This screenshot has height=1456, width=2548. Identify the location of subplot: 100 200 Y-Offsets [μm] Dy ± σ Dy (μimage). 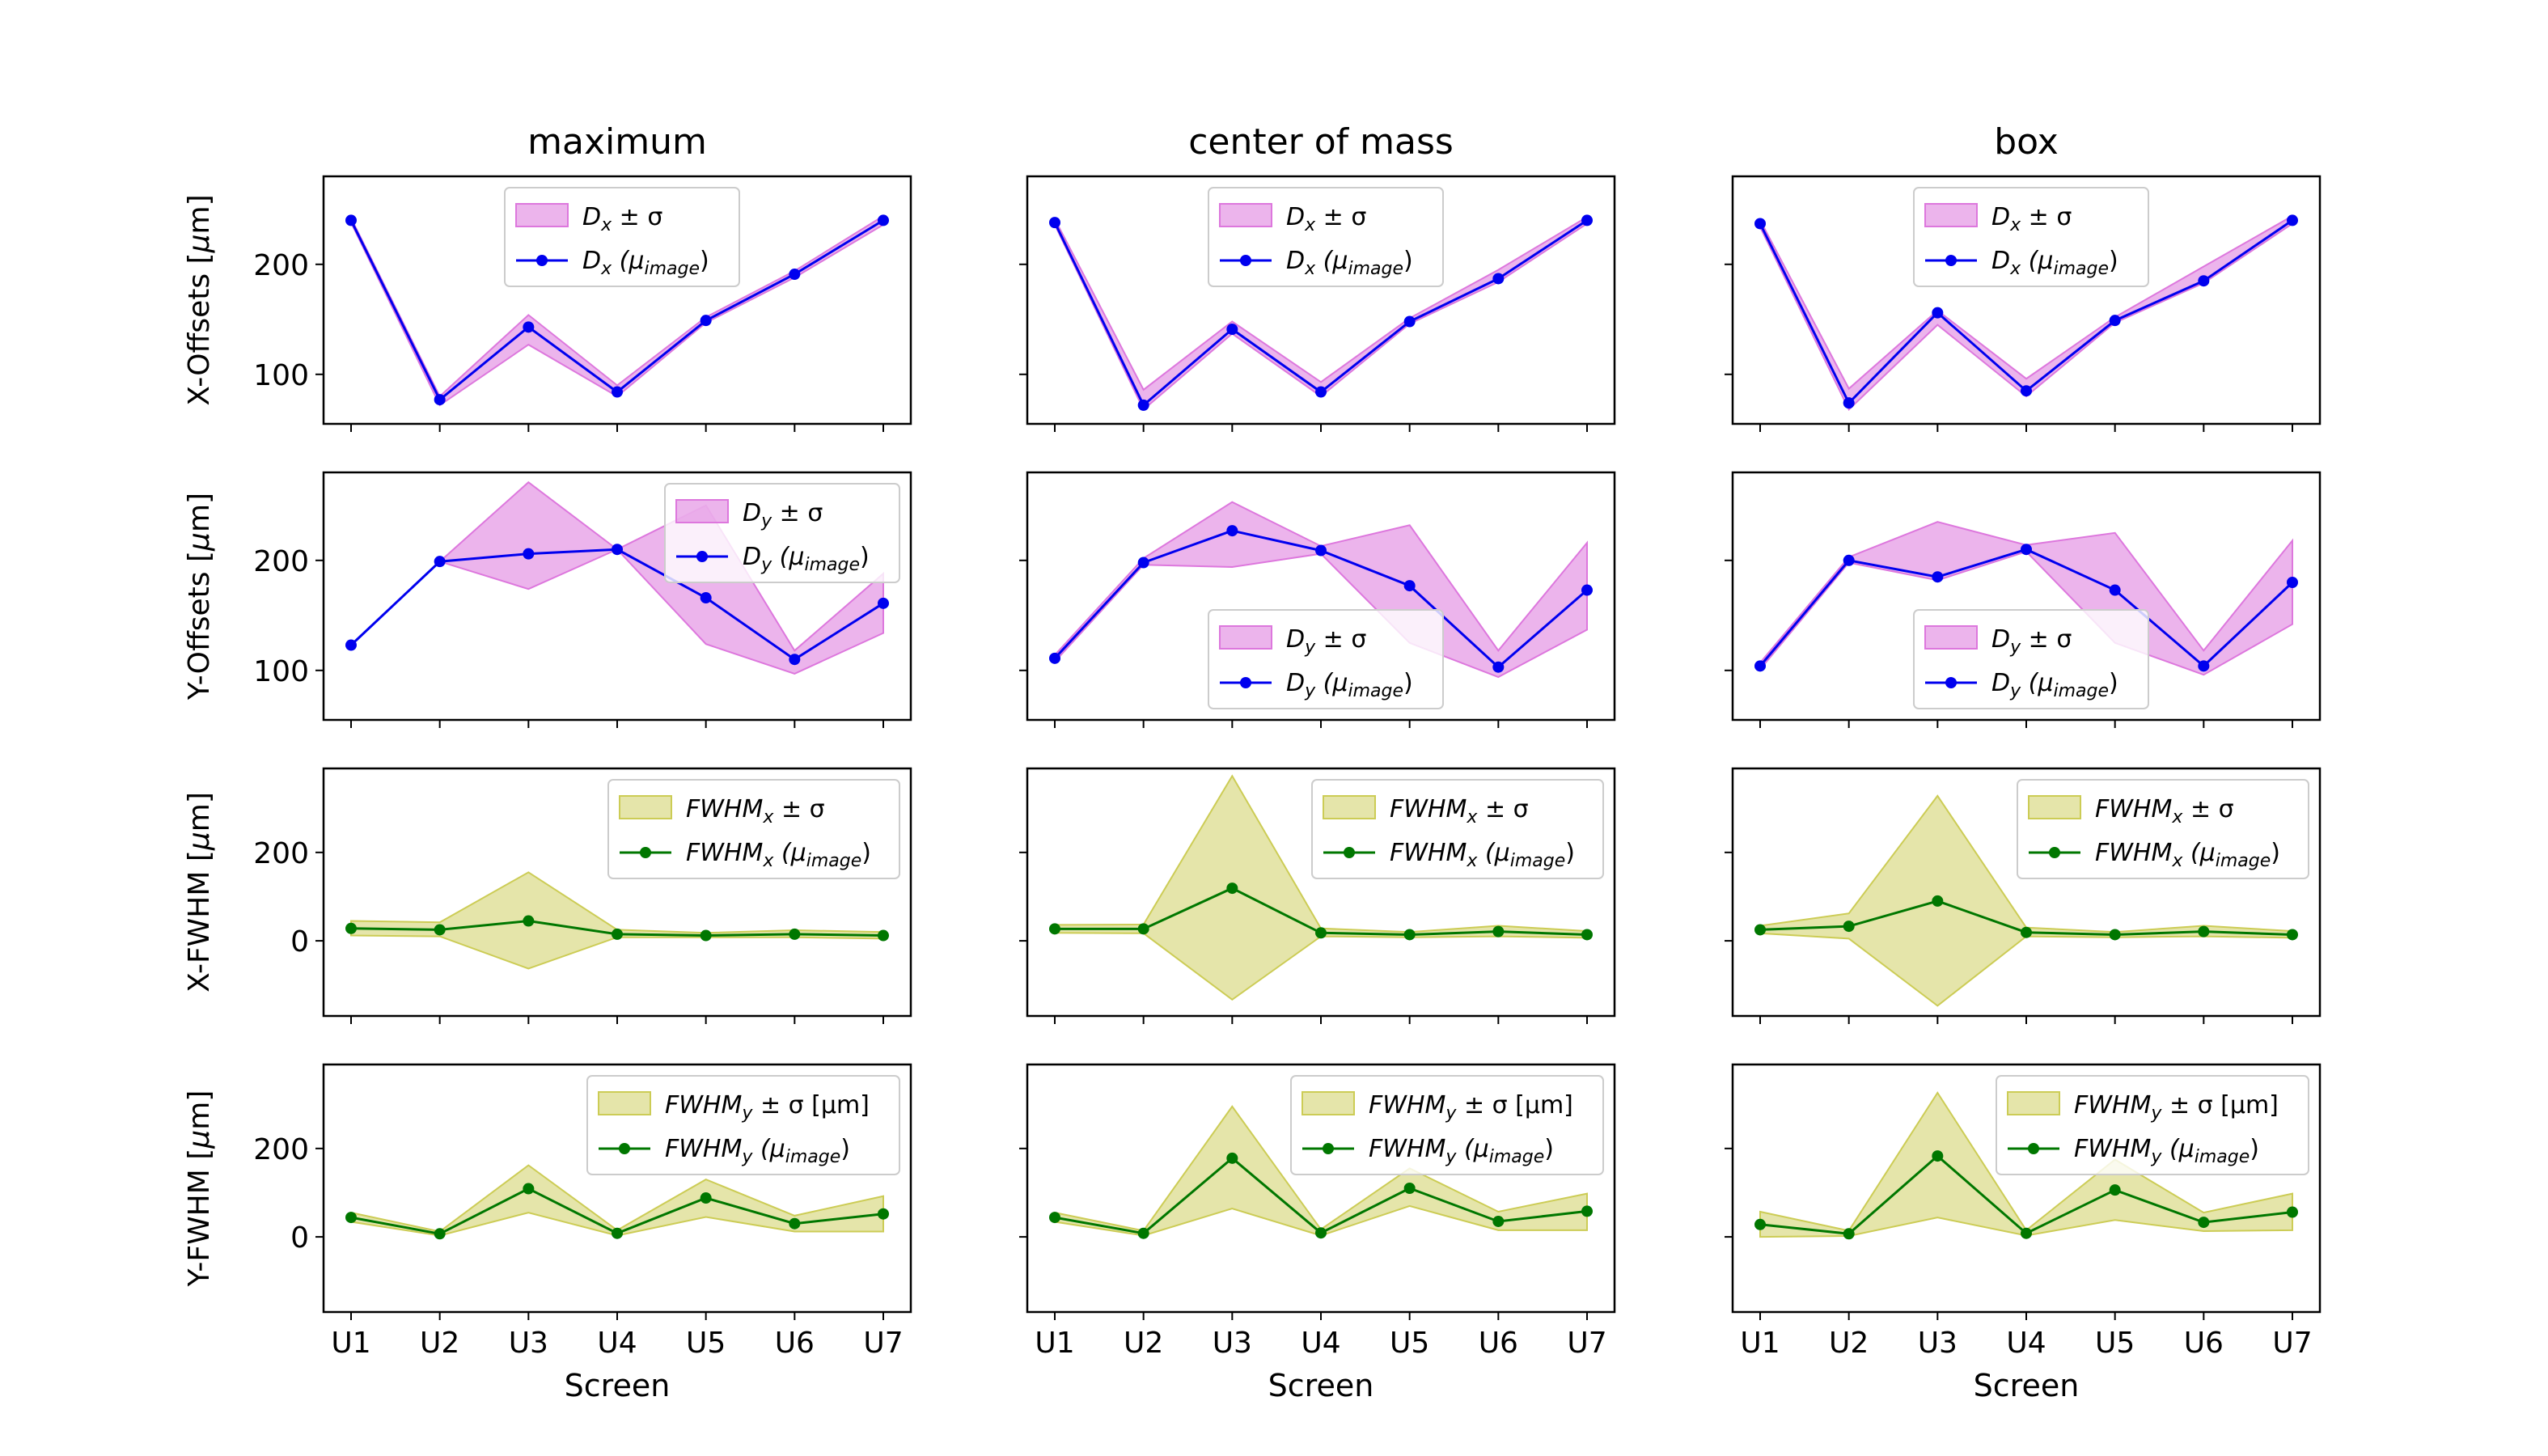
(547, 599).